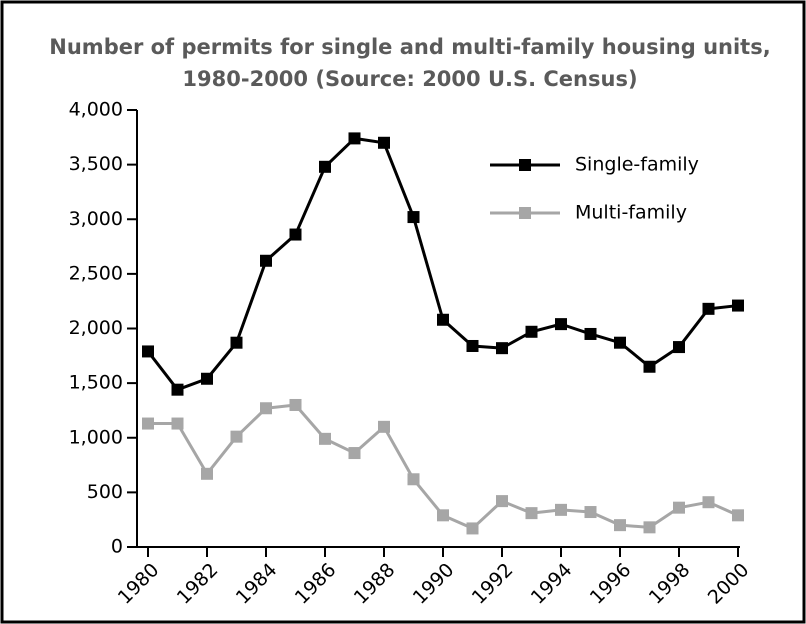 The height and width of the screenshot is (624, 806). I want to click on y-tick-label: 1,000, so click(96, 437).